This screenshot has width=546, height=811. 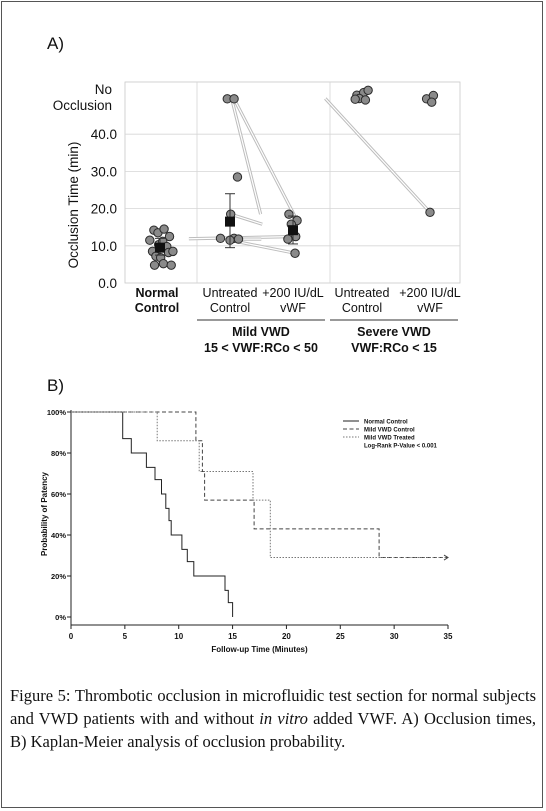 I want to click on y-tick-label-b: 20%, so click(x=58, y=576).